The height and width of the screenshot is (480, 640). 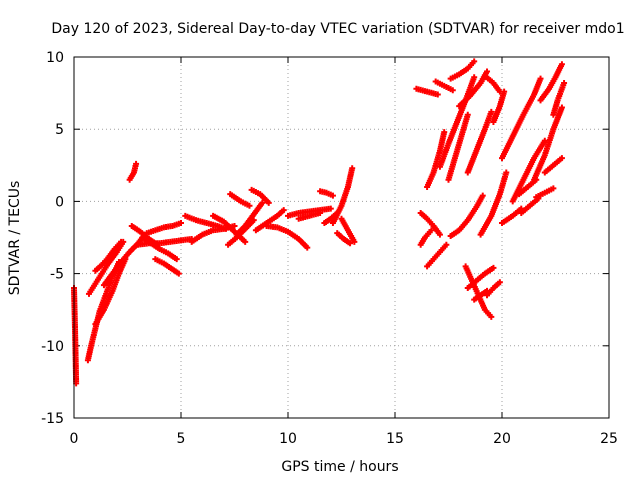 What do you see at coordinates (240, 200) in the screenshot?
I see `series-s18` at bounding box center [240, 200].